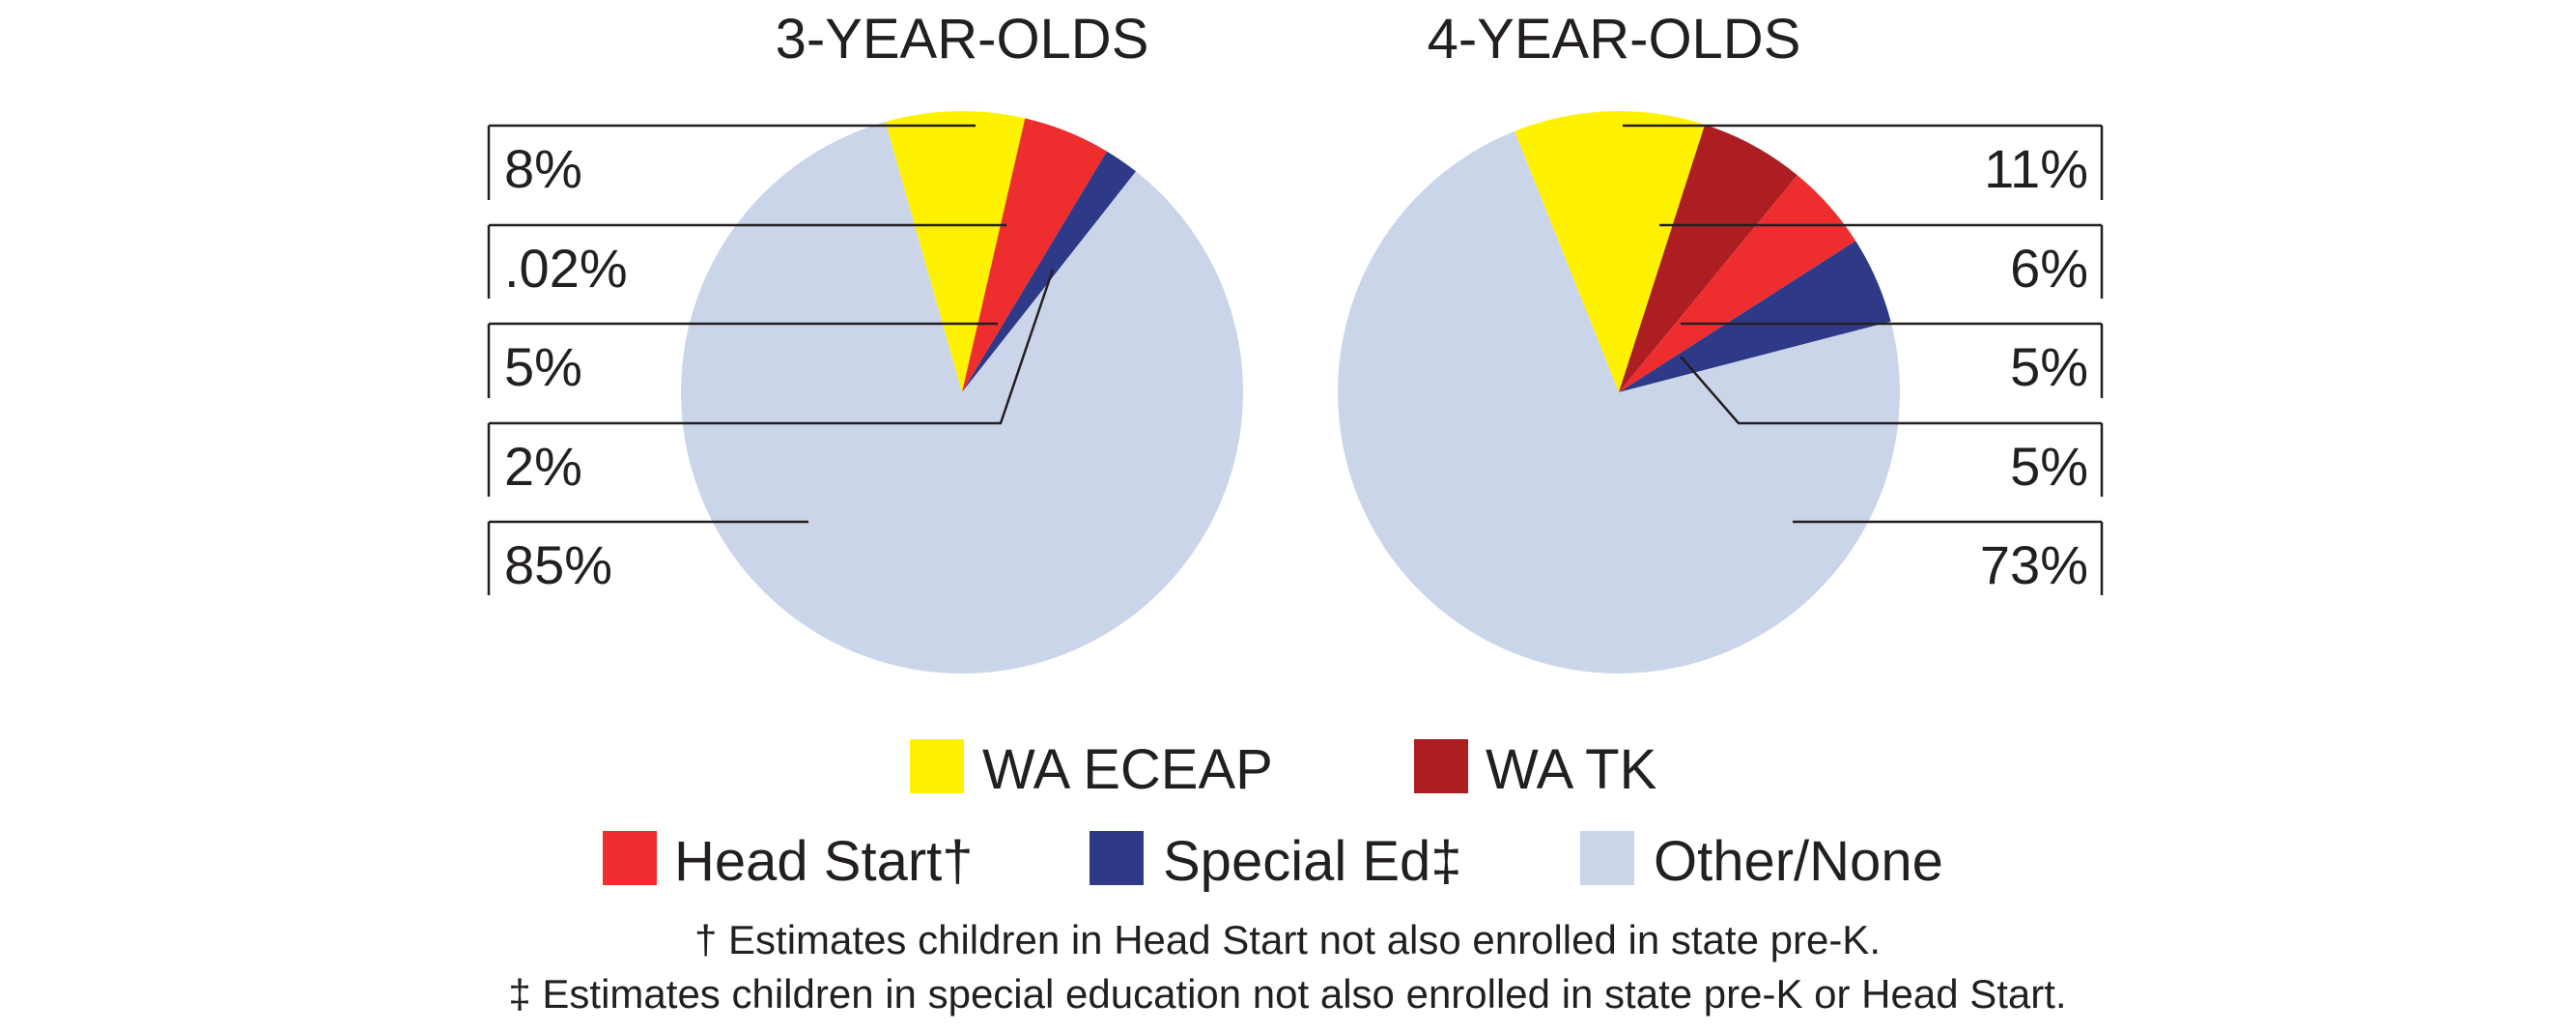  What do you see at coordinates (937, 766) in the screenshot?
I see `legend-swatch-wa-eceap` at bounding box center [937, 766].